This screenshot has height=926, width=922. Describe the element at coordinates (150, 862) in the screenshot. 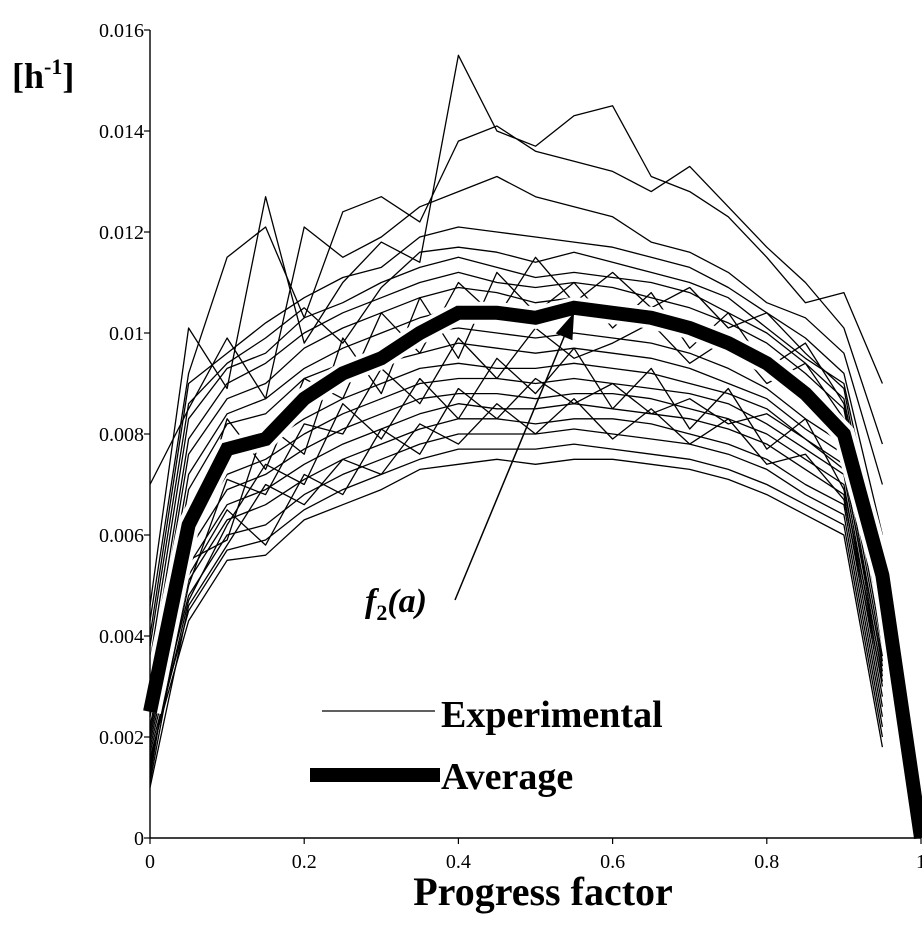

I see `x-tick-label: 0` at that location.